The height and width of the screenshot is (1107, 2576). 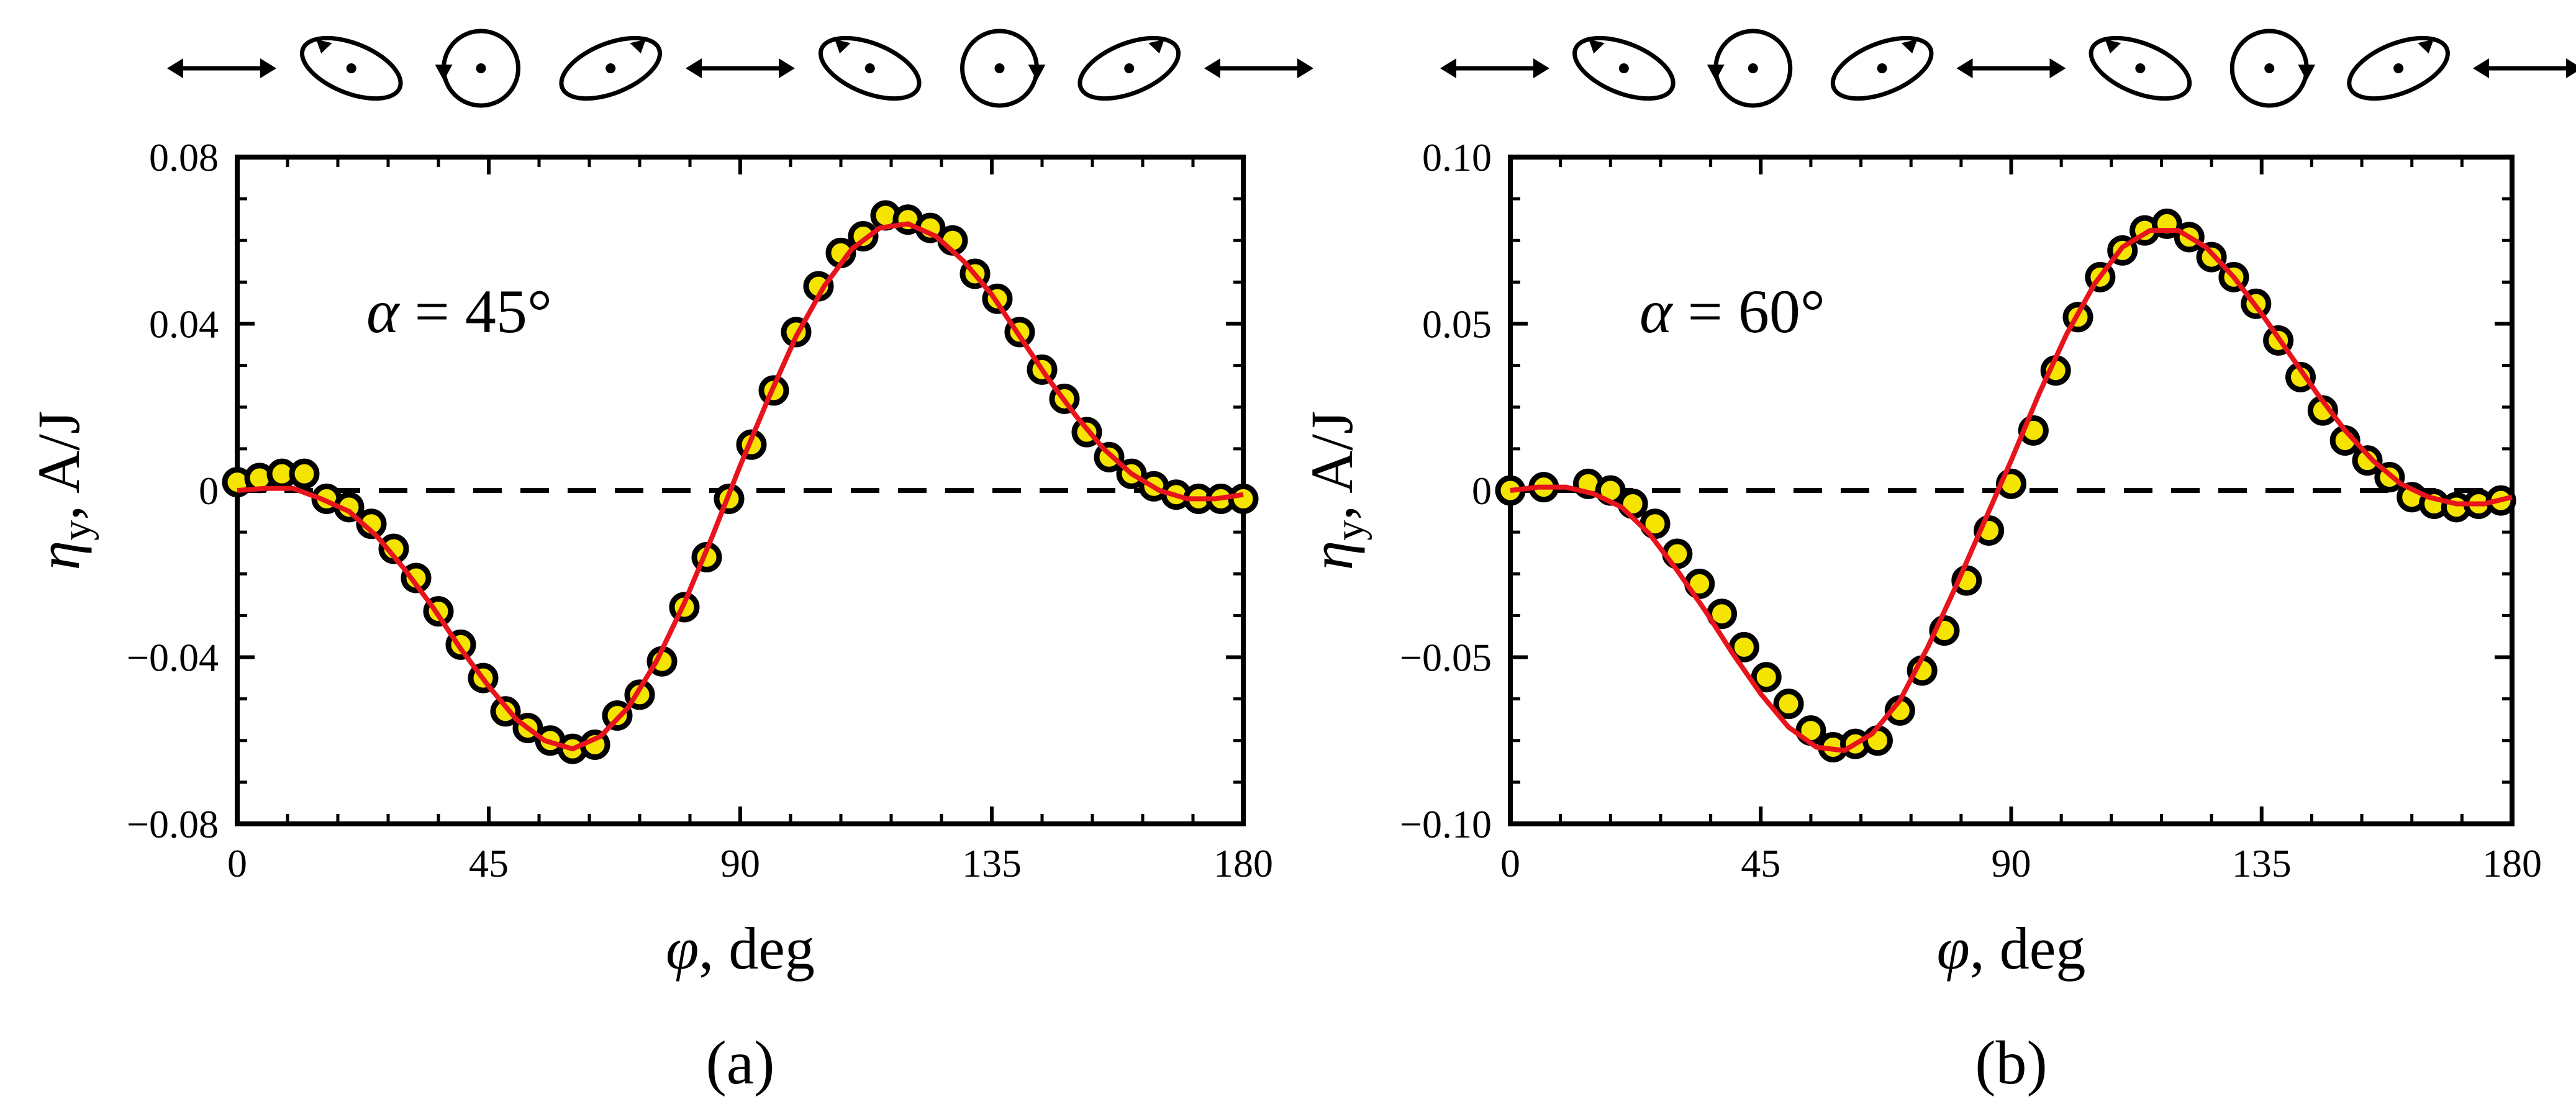 I want to click on y-tick-label: −0.08, so click(x=173, y=824).